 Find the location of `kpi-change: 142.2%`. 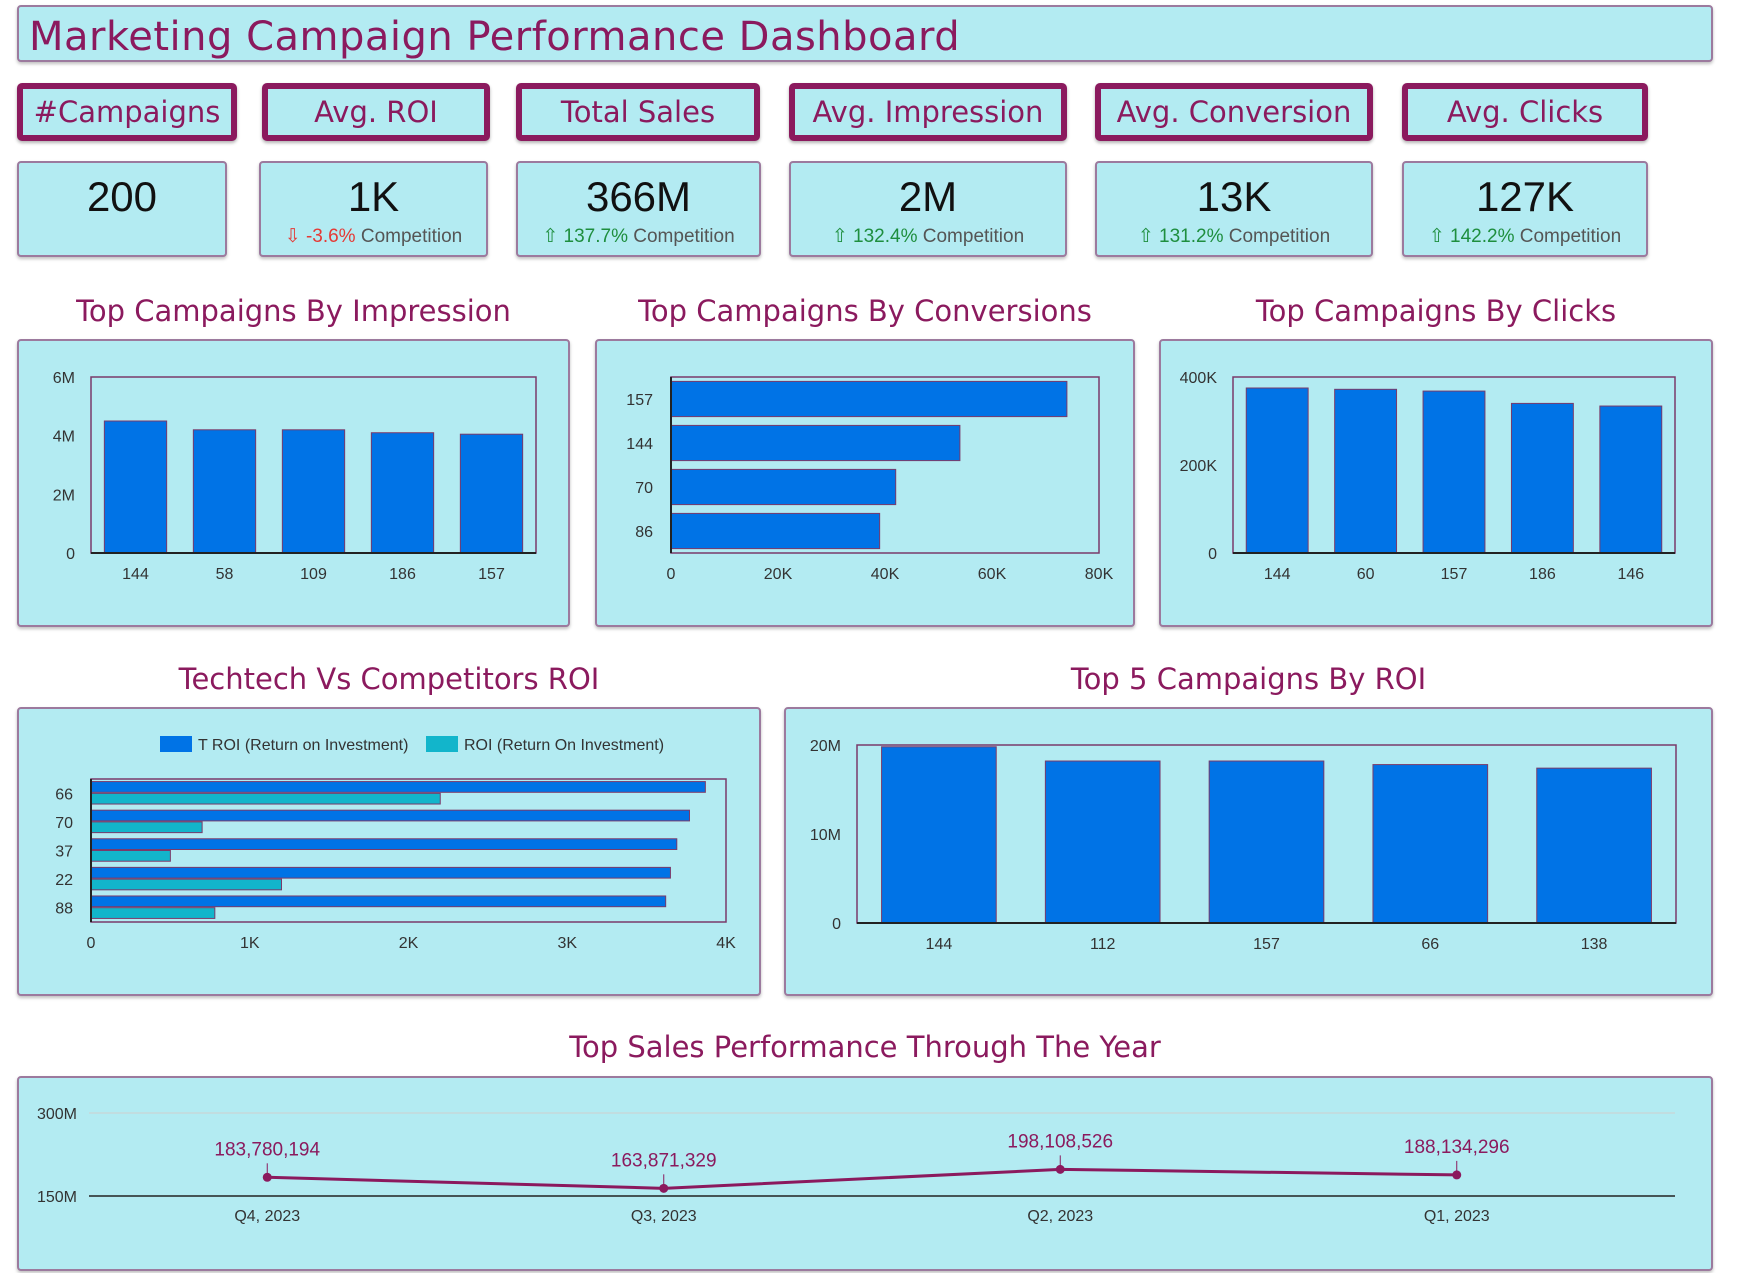

kpi-change: 142.2% is located at coordinates (1482, 236).